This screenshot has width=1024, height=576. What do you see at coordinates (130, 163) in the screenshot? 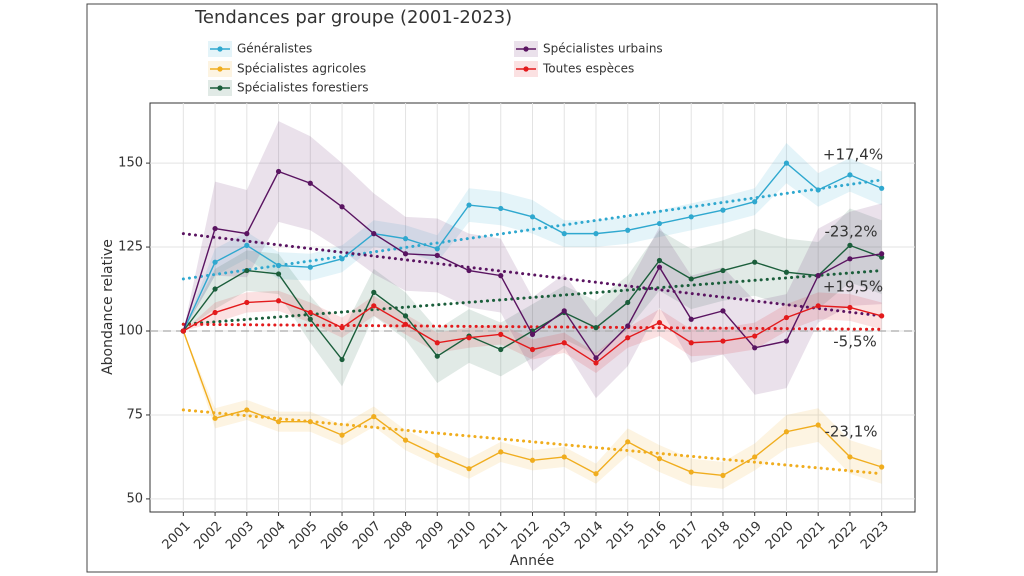
I see `y-tick-label: 150` at bounding box center [130, 163].